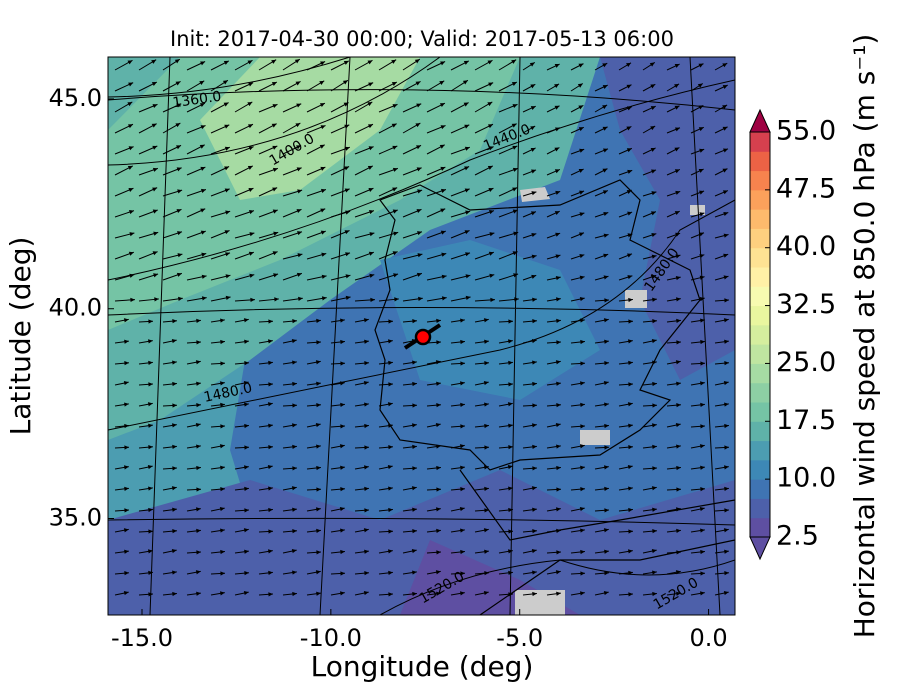 This screenshot has height=700, width=900. I want to click on colorbar-frame, so click(760, 334).